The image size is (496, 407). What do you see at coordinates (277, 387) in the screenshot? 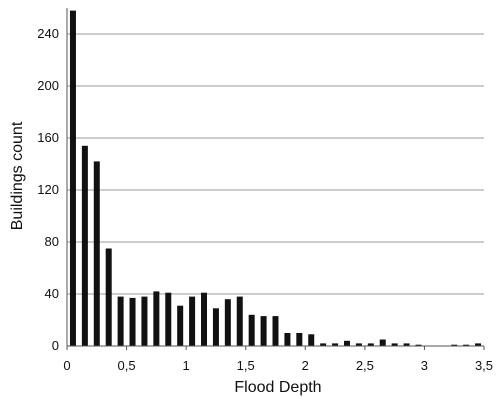
I see `x-axis-title: Flood Depth` at bounding box center [277, 387].